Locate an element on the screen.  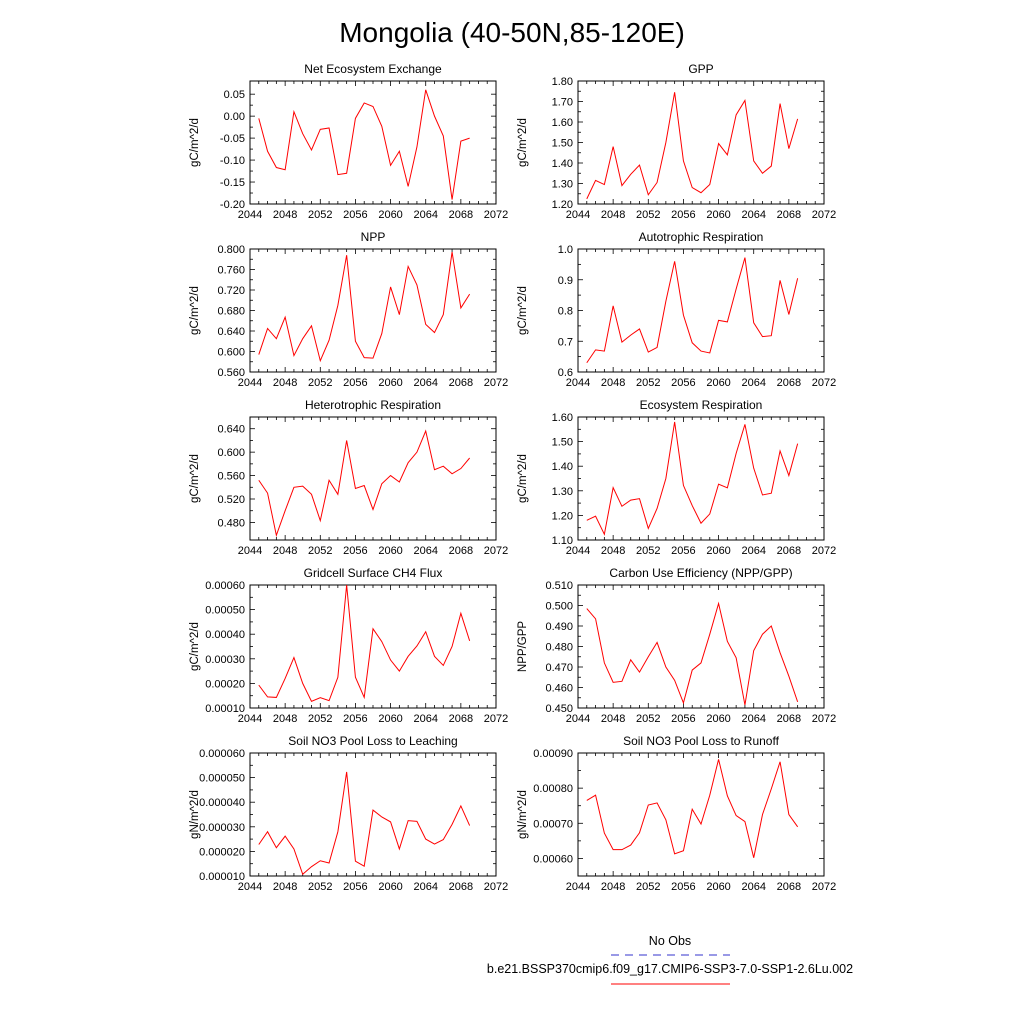
y-tick-label: 0.500 is located at coordinates (559, 607).